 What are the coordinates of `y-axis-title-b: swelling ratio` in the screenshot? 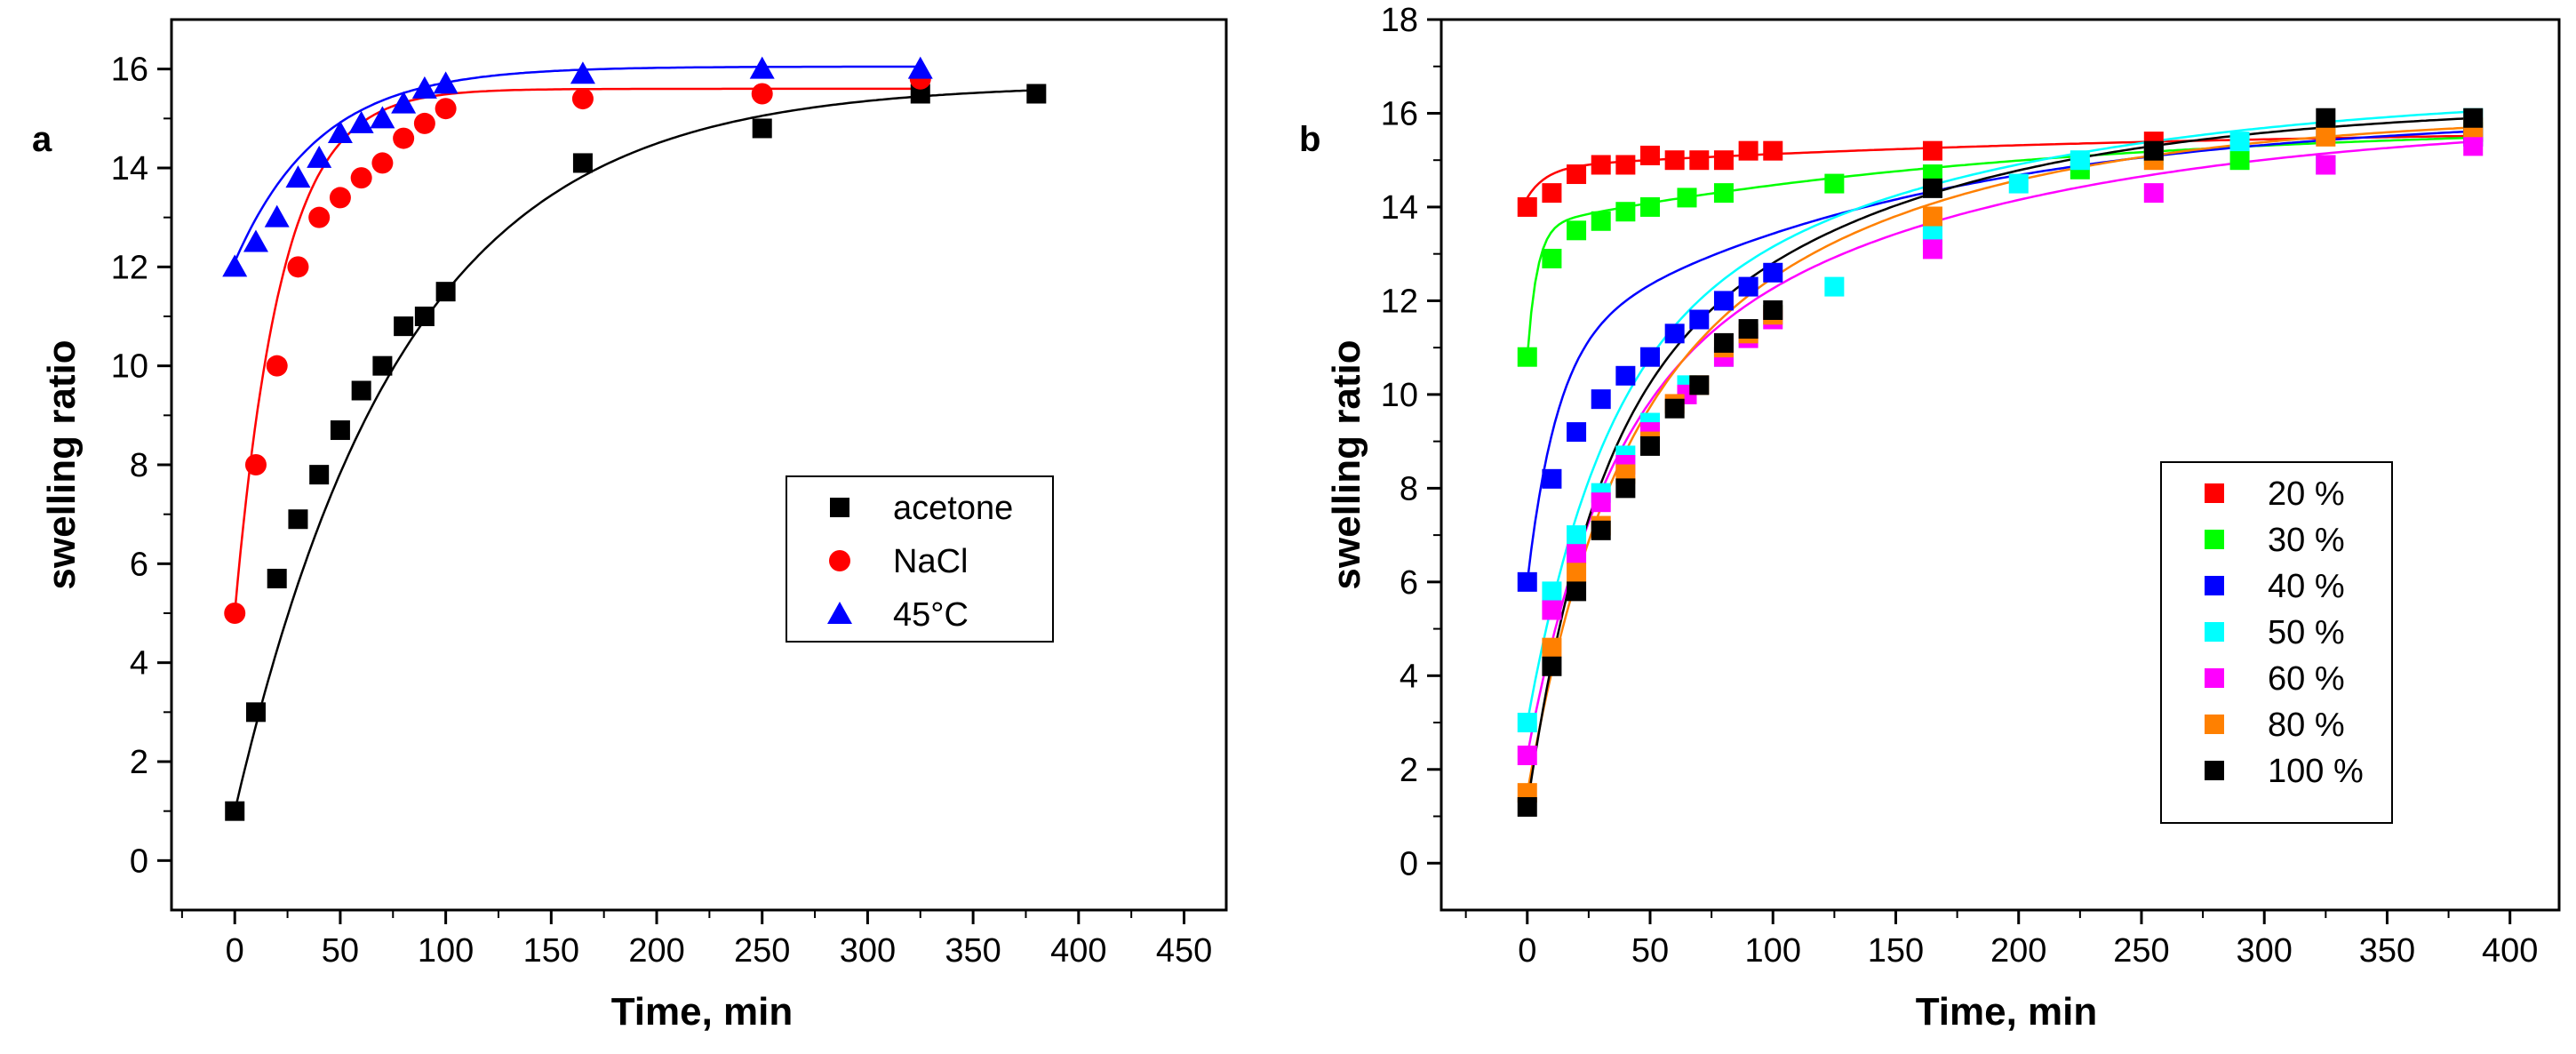 It's located at (1346, 464).